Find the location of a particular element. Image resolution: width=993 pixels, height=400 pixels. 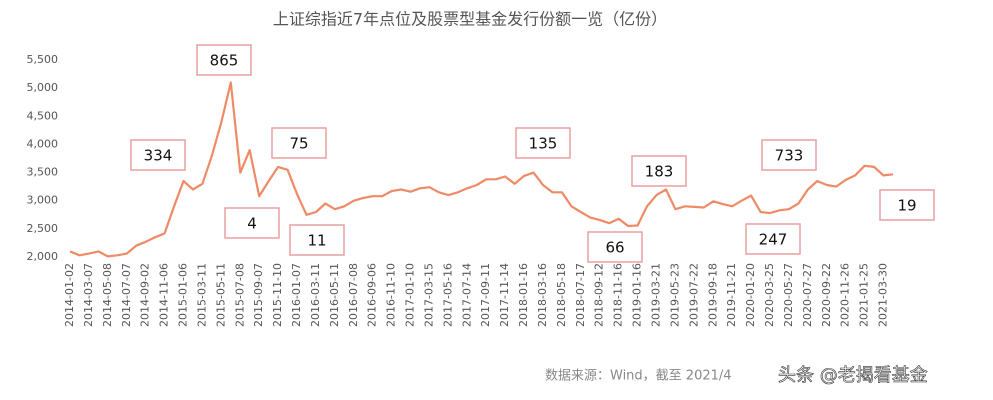

annotation-label: 4 is located at coordinates (252, 224).